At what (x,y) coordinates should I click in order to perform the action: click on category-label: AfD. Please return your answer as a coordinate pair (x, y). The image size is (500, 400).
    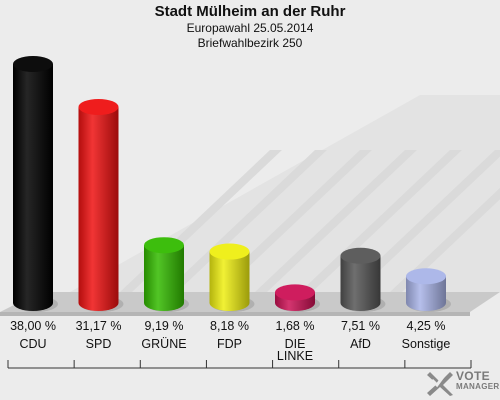
    Looking at the image, I should click on (360, 344).